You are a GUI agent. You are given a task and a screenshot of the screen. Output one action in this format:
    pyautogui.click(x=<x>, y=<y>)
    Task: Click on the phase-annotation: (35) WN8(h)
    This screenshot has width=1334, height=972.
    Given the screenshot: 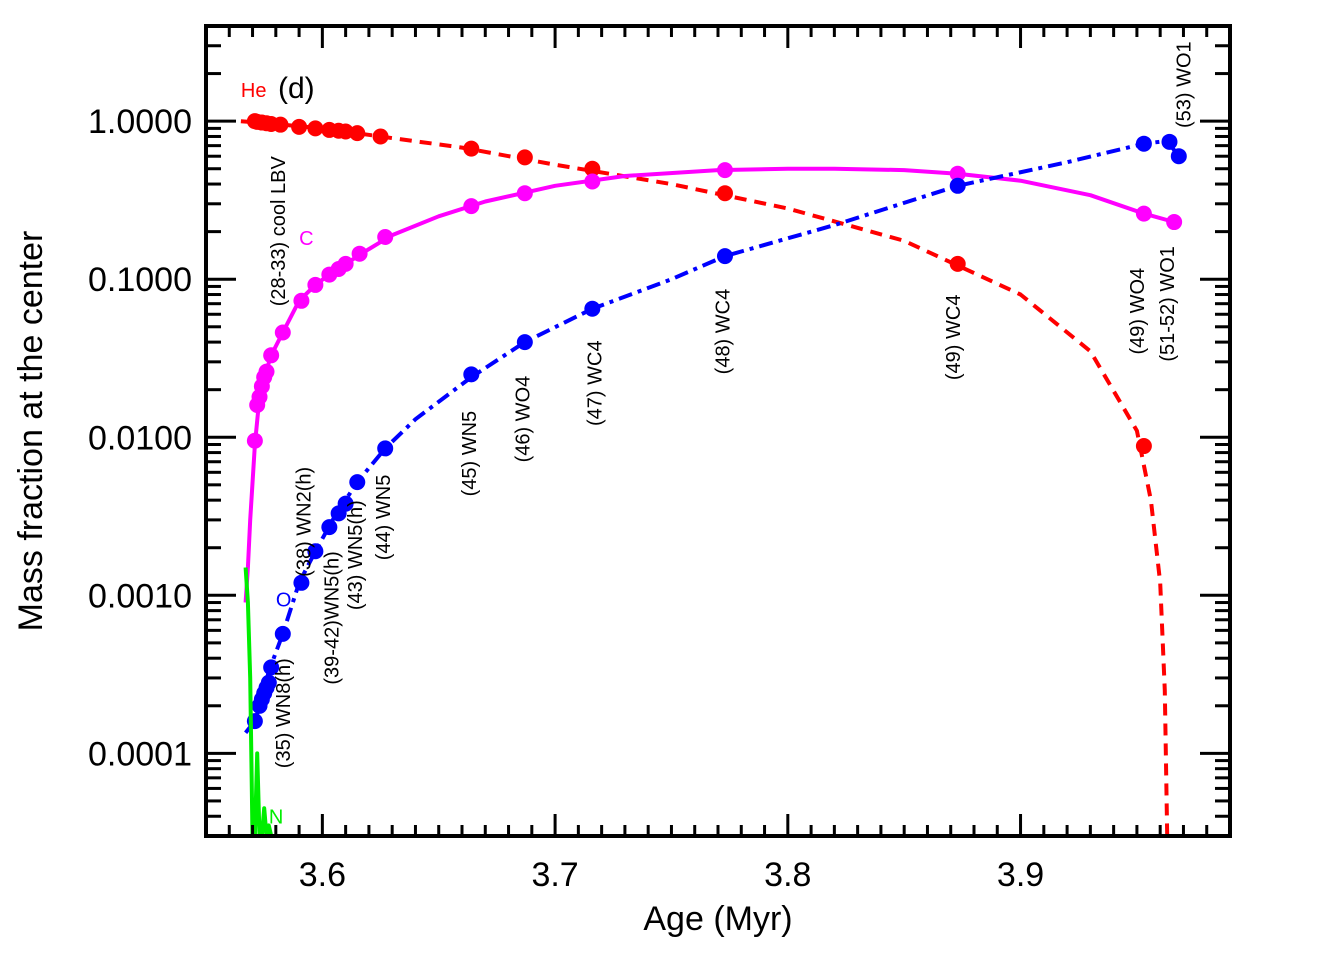 What is the action you would take?
    pyautogui.click(x=284, y=713)
    